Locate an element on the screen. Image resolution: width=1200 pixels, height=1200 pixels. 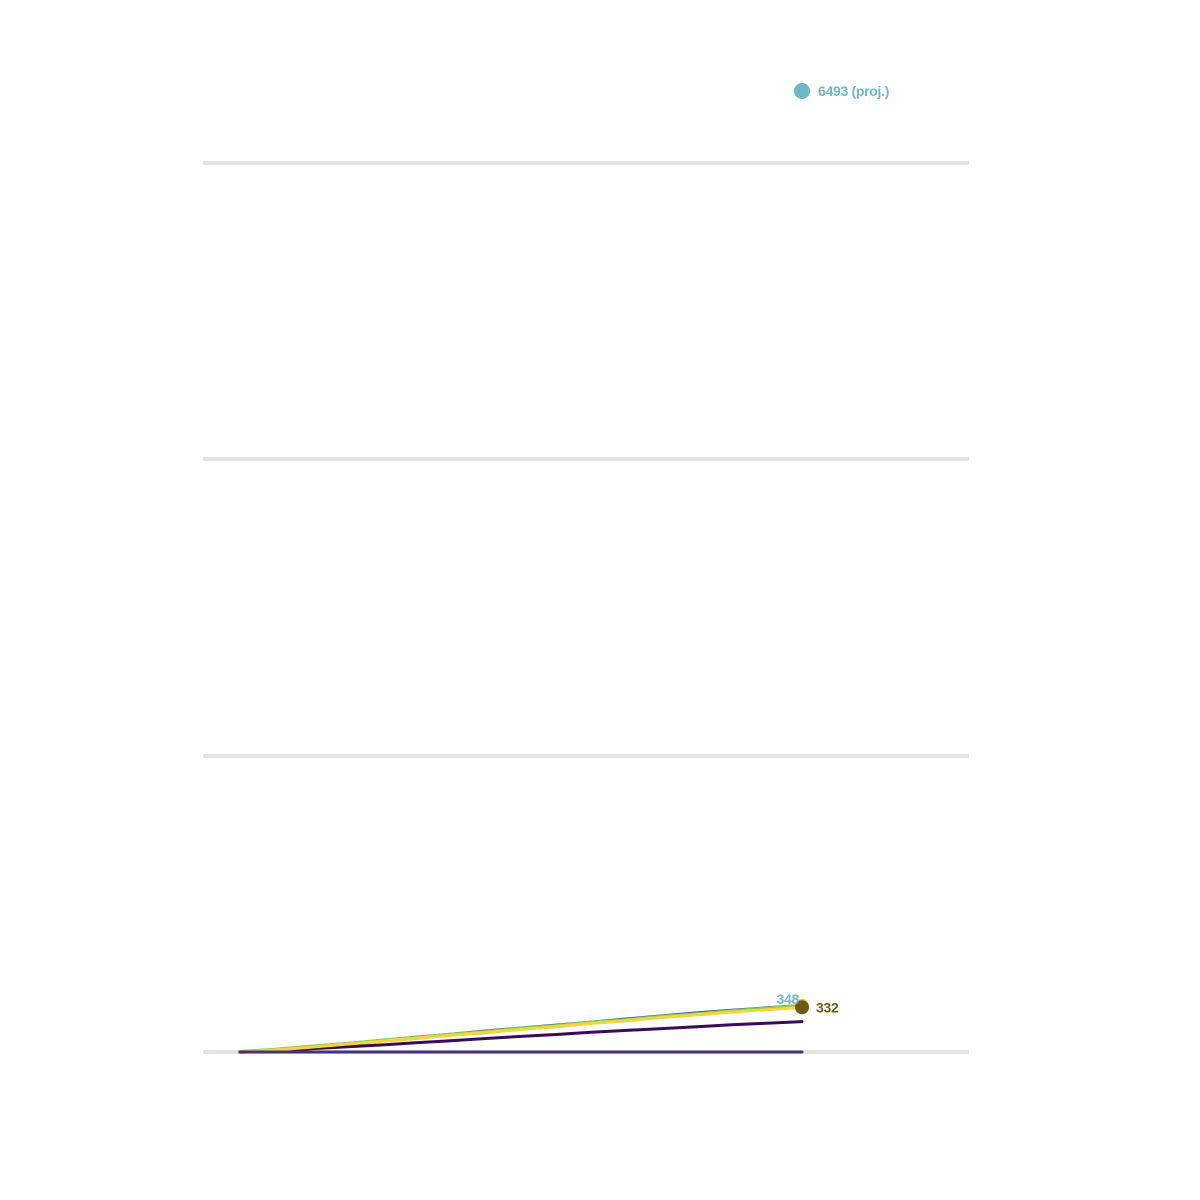
projection-annotation: 6493 (proj.) is located at coordinates (841, 91).